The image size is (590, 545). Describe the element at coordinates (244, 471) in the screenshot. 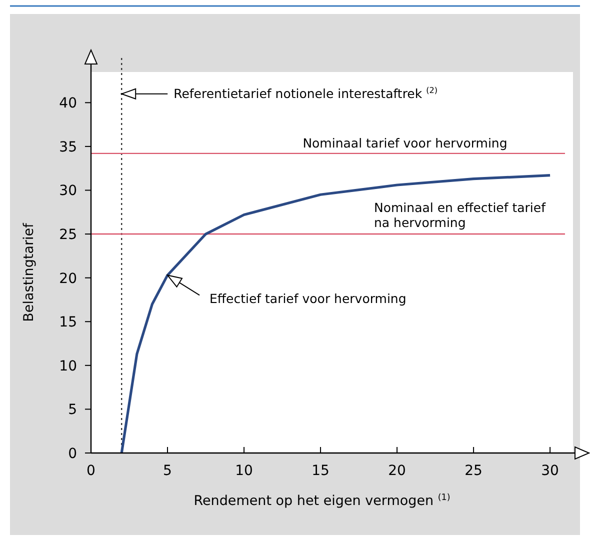

I see `x-tick-label: 10` at that location.